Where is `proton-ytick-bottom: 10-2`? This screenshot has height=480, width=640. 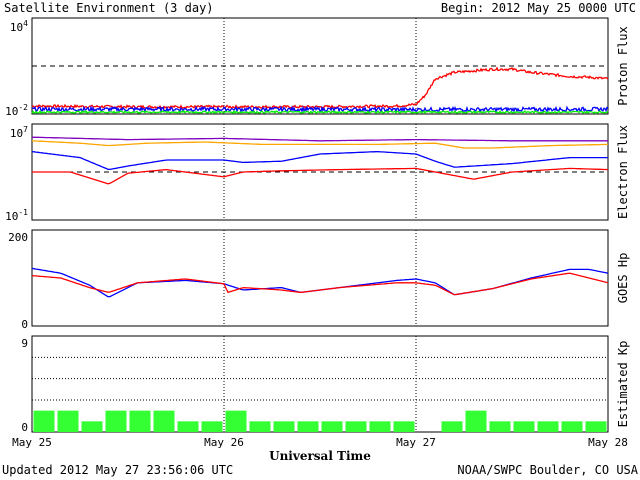
proton-ytick-bottom: 10-2 is located at coordinates (16, 110).